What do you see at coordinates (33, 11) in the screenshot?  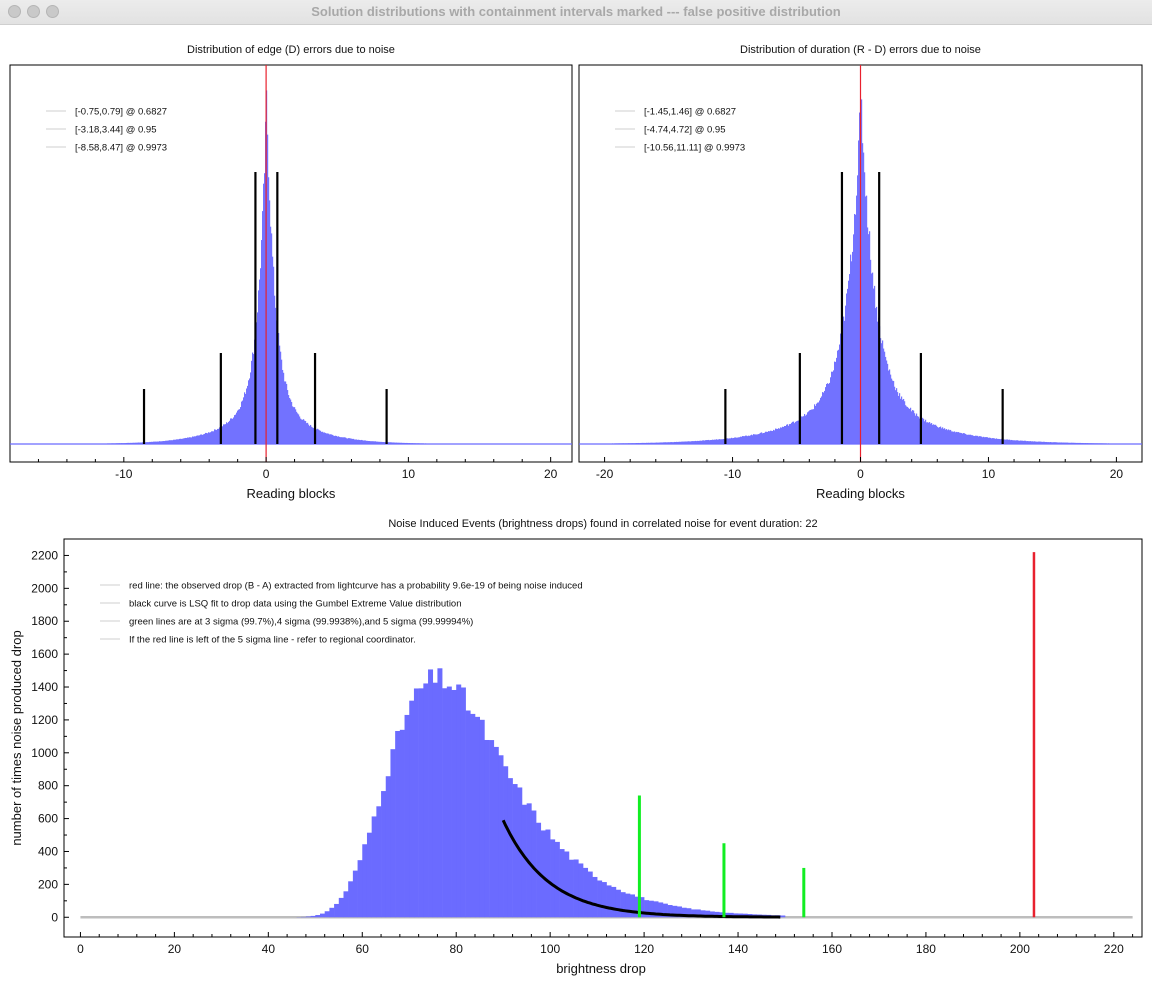 I see `minimize-window-button` at bounding box center [33, 11].